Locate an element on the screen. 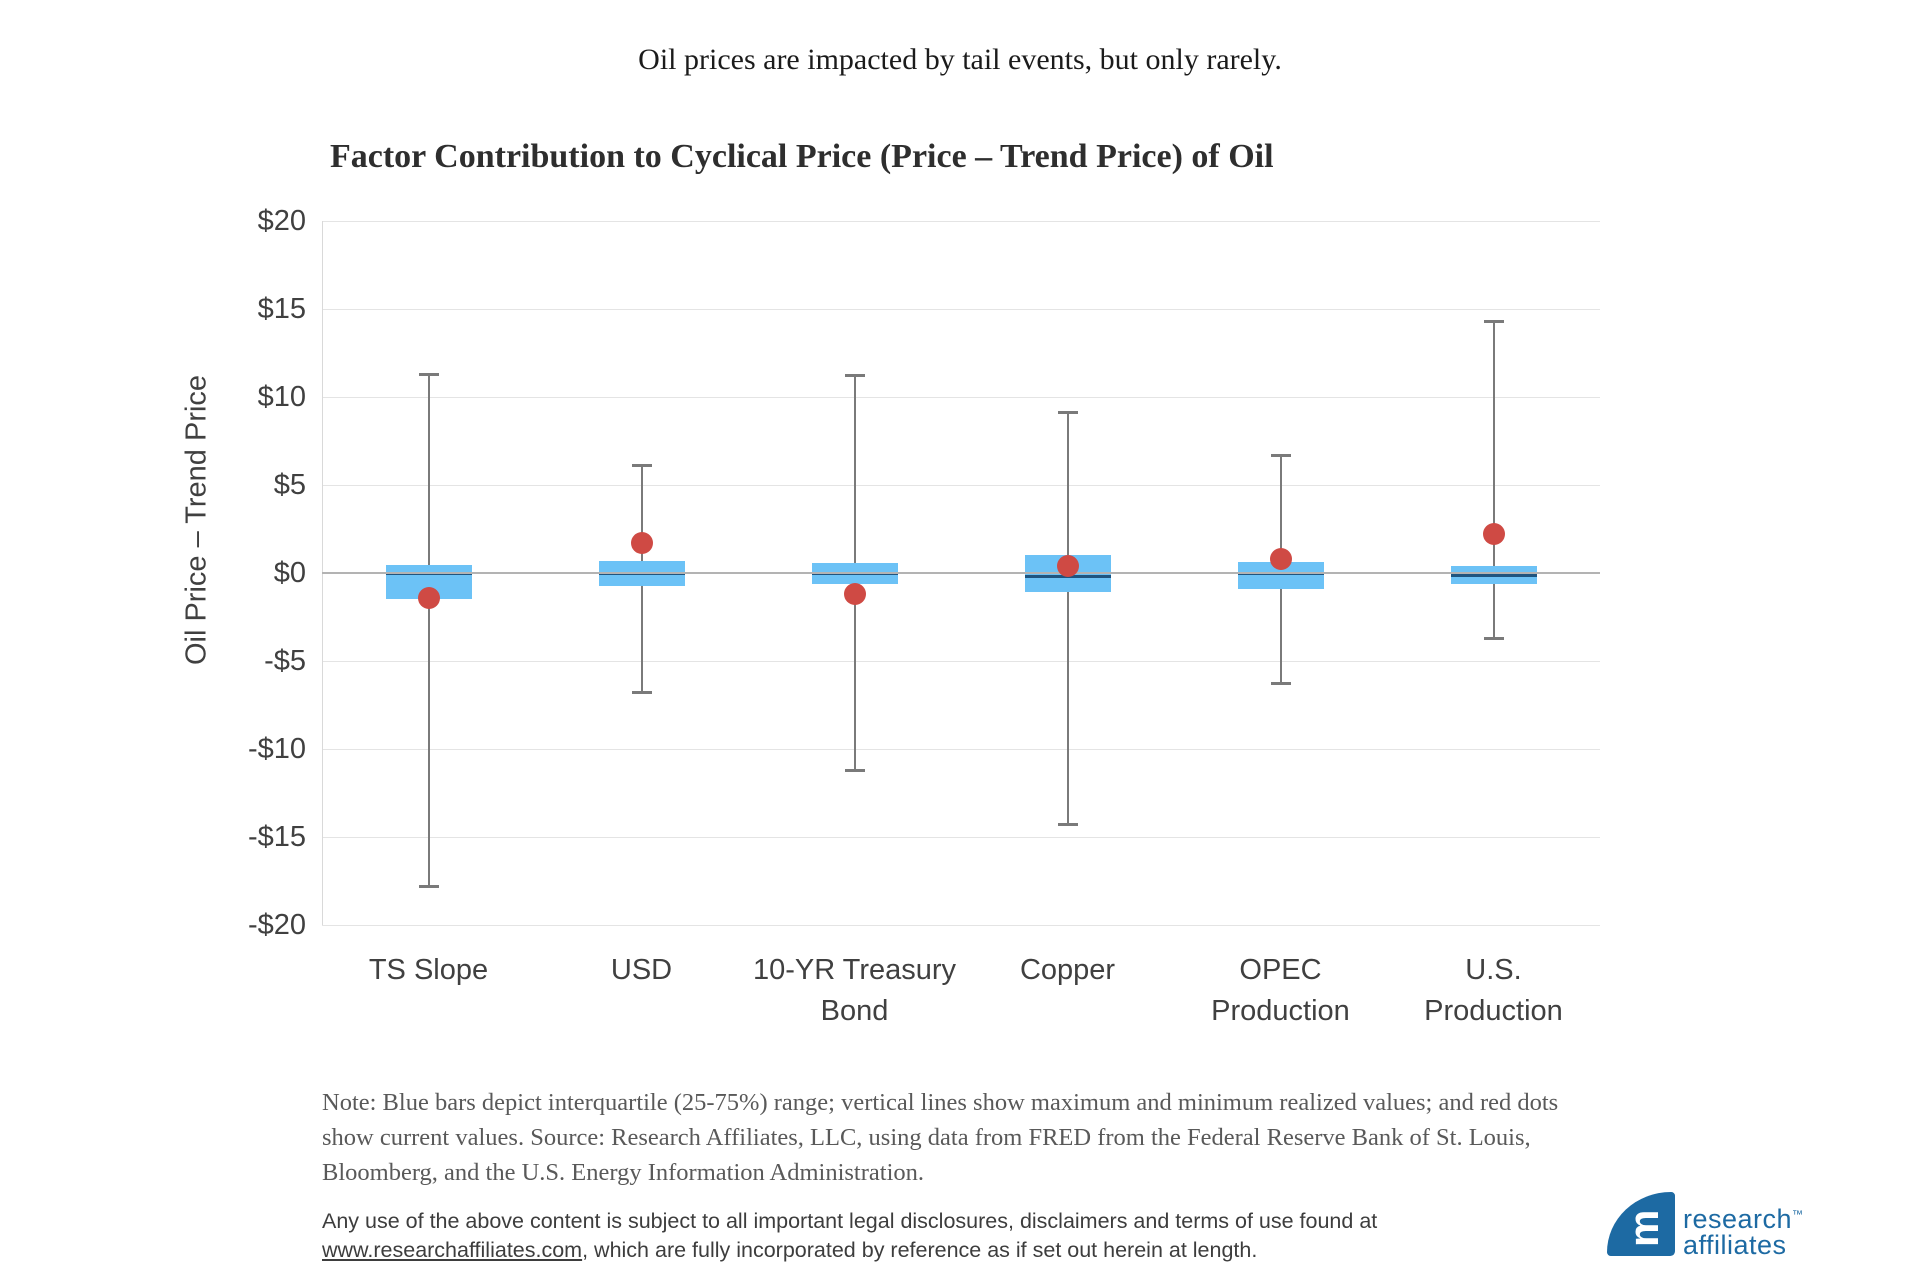 The width and height of the screenshot is (1920, 1269). ra-logo-mark-icon: m is located at coordinates (1641, 1224).